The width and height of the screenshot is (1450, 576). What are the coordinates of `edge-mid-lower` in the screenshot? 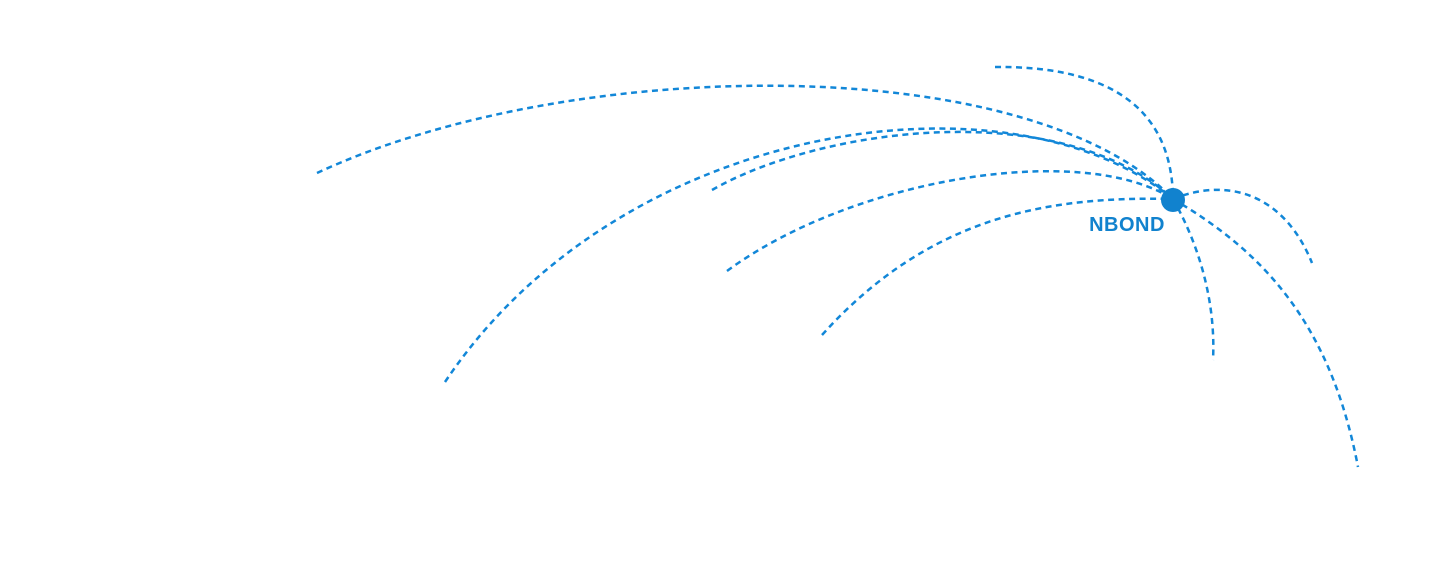 It's located at (997, 266).